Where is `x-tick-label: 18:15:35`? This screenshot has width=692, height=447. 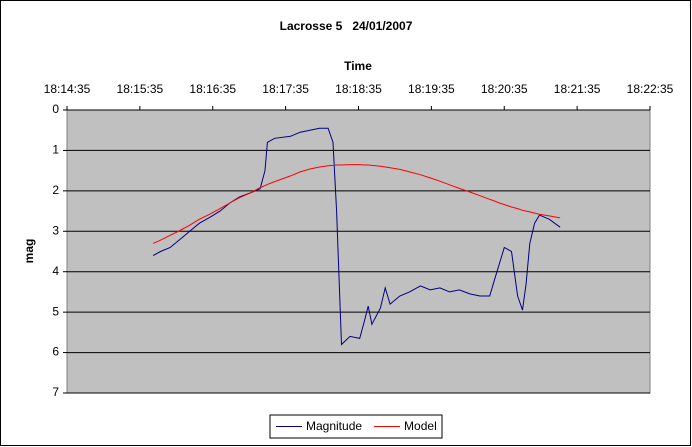
x-tick-label: 18:15:35 is located at coordinates (140, 89).